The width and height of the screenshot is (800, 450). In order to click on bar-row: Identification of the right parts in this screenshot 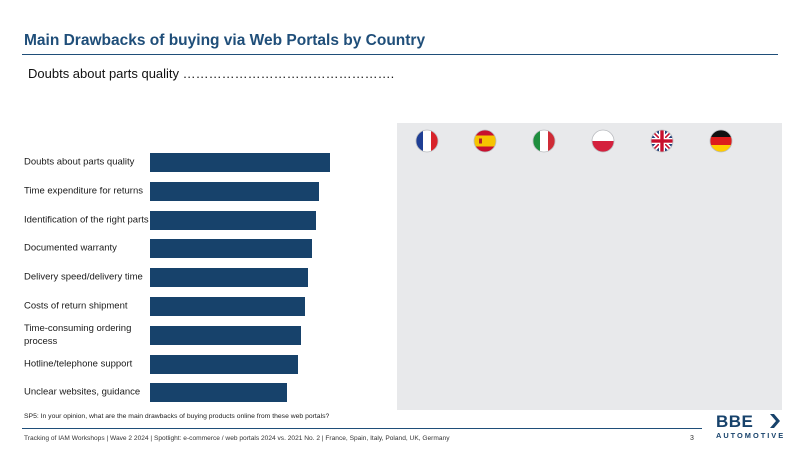, I will do `click(200, 220)`.